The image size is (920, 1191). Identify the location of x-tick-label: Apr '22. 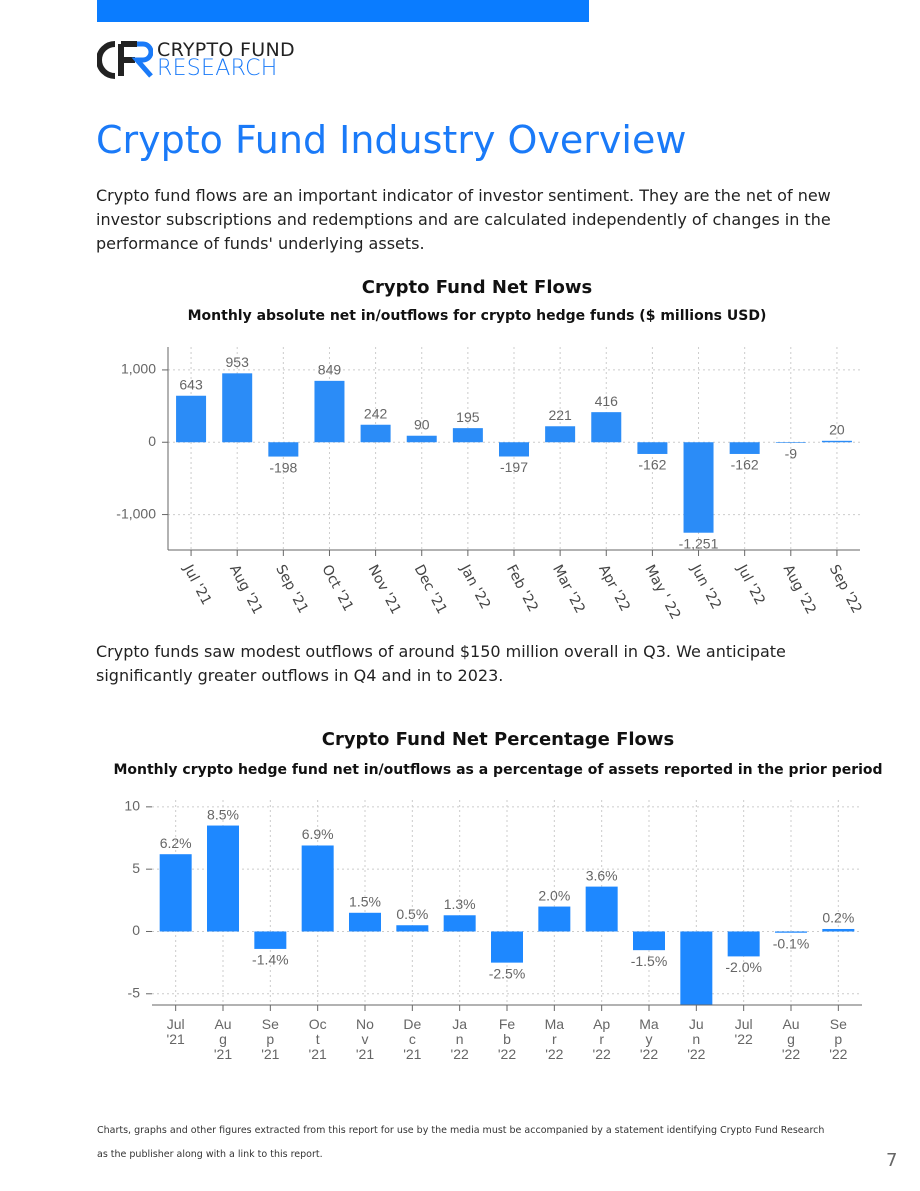
(614, 588).